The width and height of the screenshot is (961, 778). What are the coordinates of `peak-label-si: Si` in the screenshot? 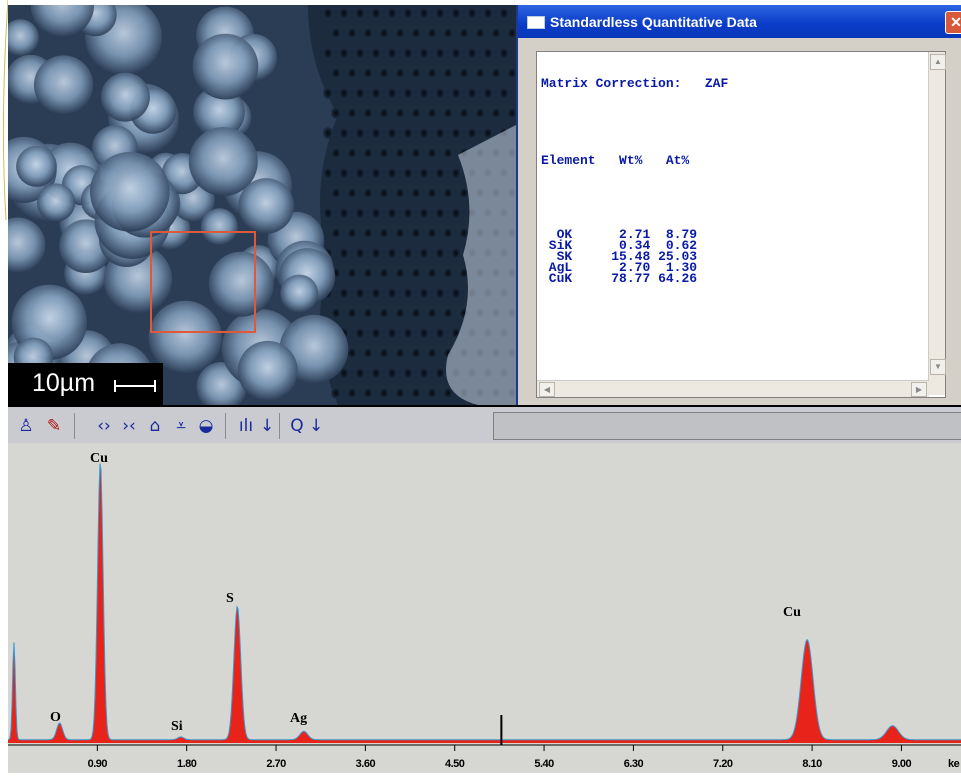 It's located at (177, 726).